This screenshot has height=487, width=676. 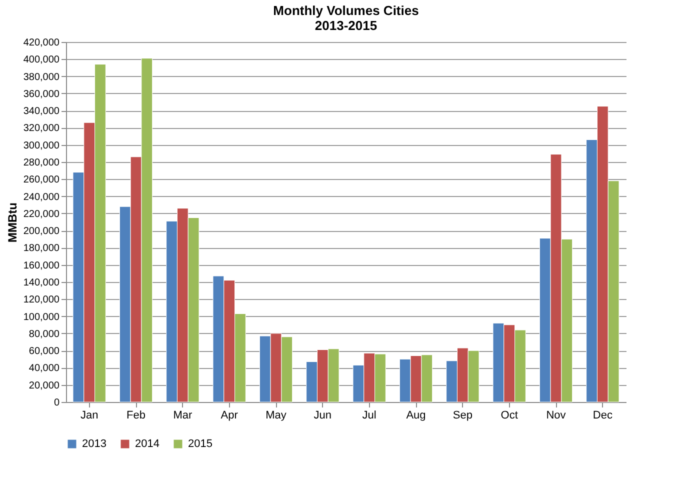 I want to click on x-tick-label: Feb, so click(x=136, y=416).